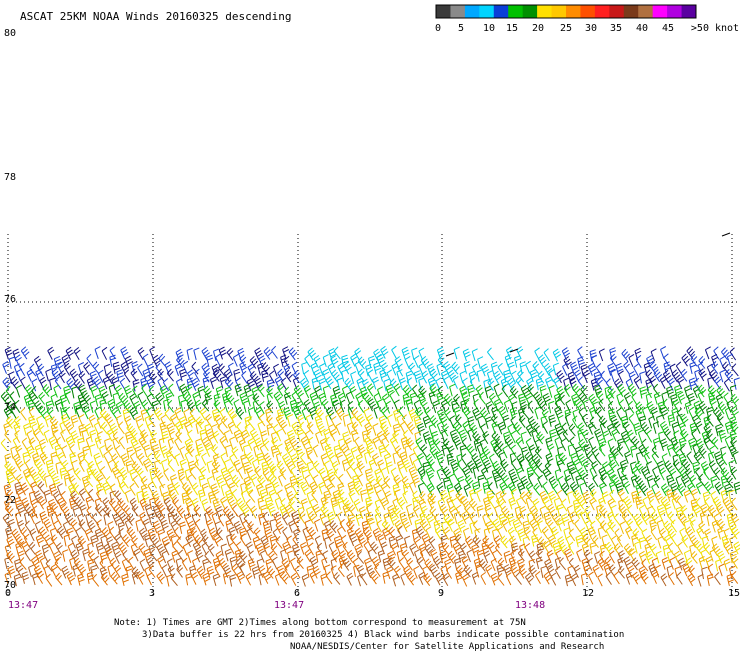  What do you see at coordinates (573, 11) in the screenshot?
I see `legend-swatch` at bounding box center [573, 11].